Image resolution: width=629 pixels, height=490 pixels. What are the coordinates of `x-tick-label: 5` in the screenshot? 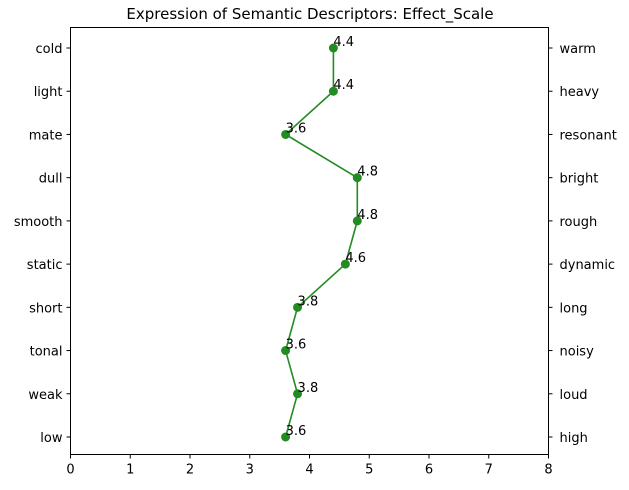 It's located at (369, 470).